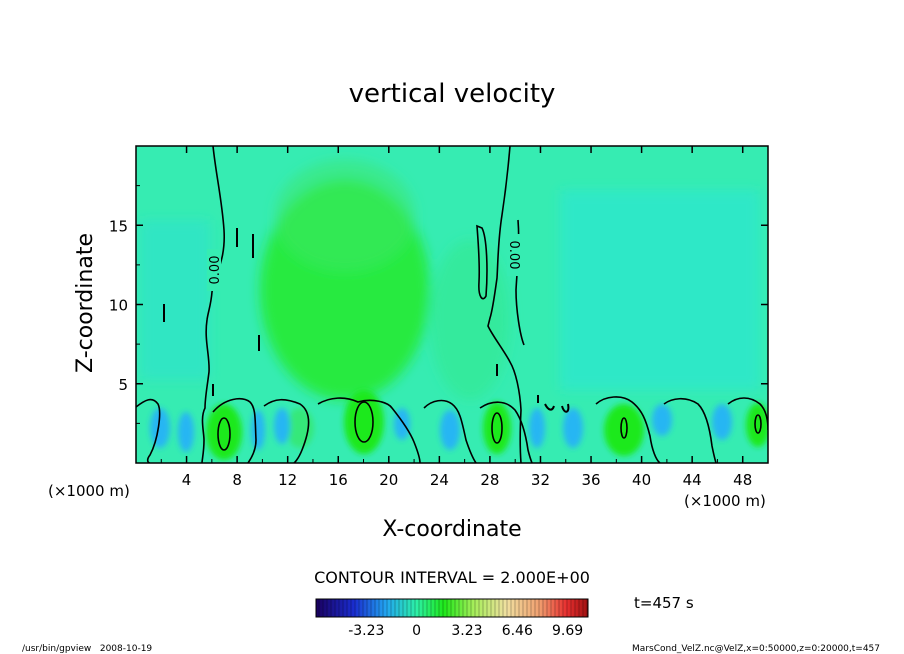 The image size is (904, 654). I want to click on contour-interval-text: CONTOUR INTERVAL = 2.000E+00, so click(452, 577).